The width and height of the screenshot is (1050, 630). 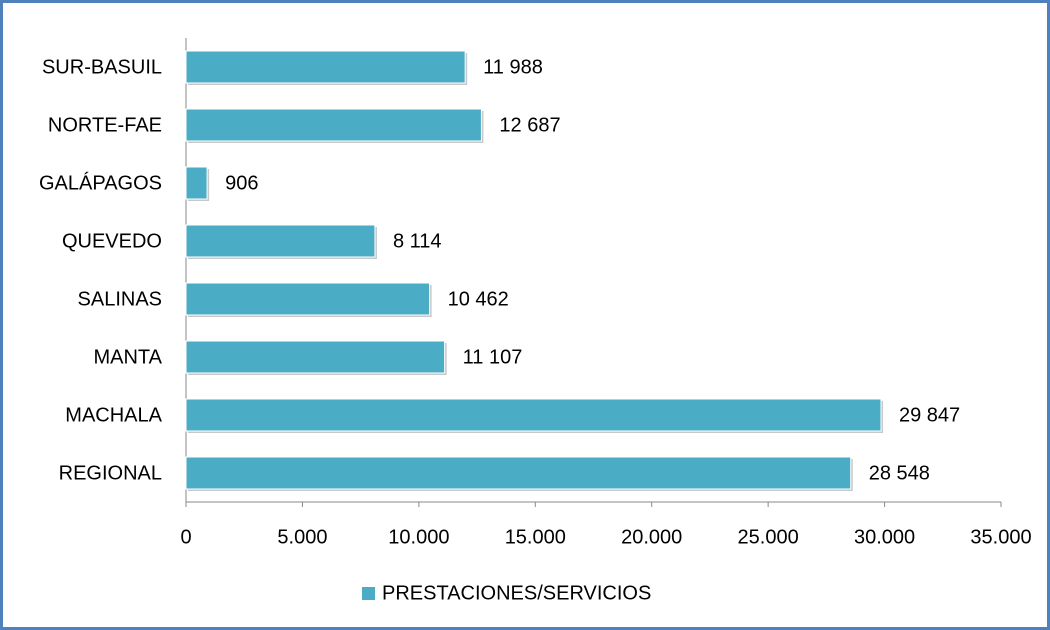 I want to click on y-tick-label: QUEVEDO, so click(x=112, y=241).